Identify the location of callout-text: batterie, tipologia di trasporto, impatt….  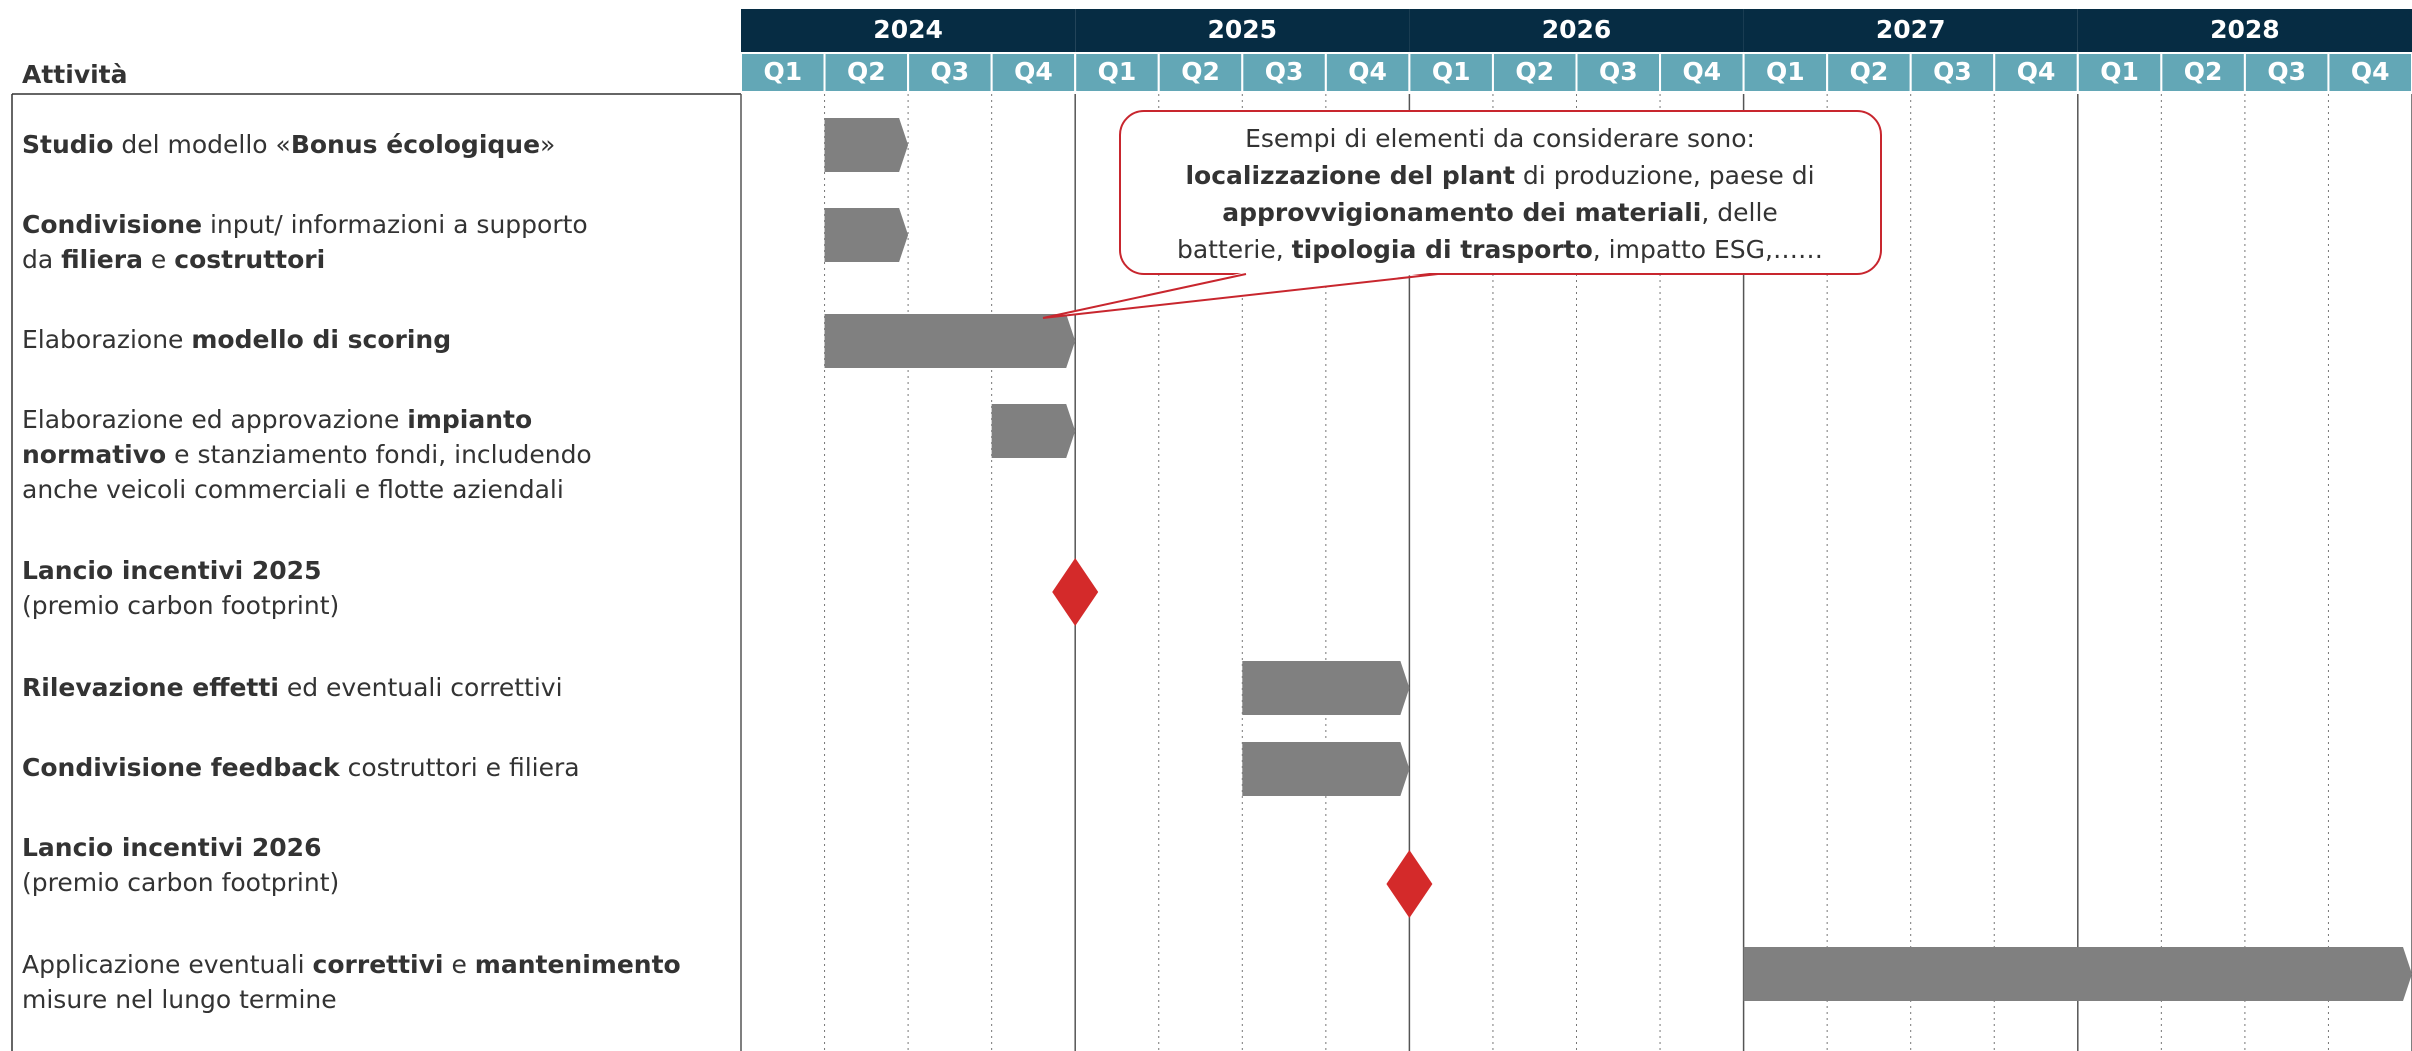
(1500, 249).